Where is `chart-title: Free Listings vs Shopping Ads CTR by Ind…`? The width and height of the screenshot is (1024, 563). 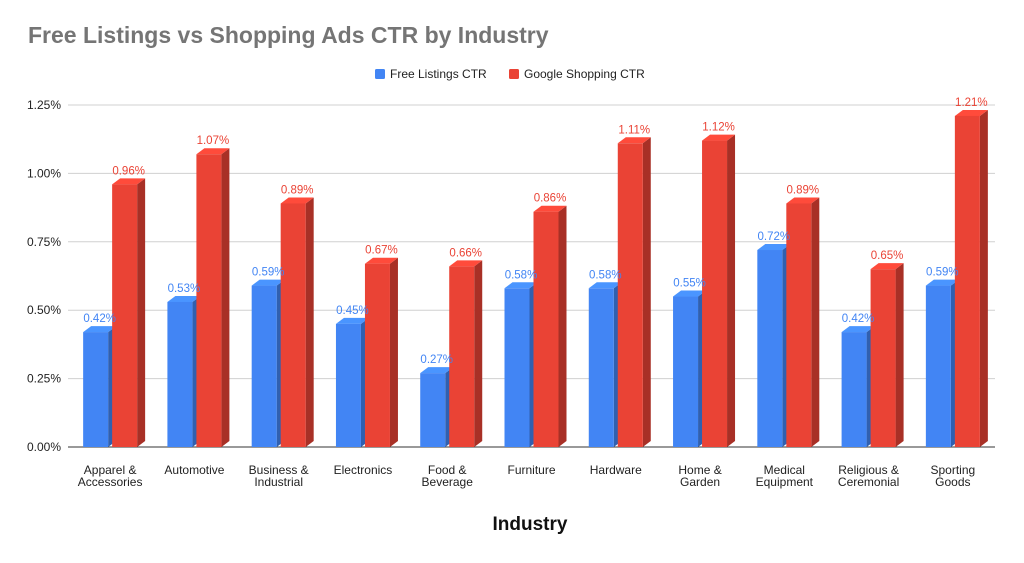
chart-title: Free Listings vs Shopping Ads CTR by Ind… is located at coordinates (288, 35).